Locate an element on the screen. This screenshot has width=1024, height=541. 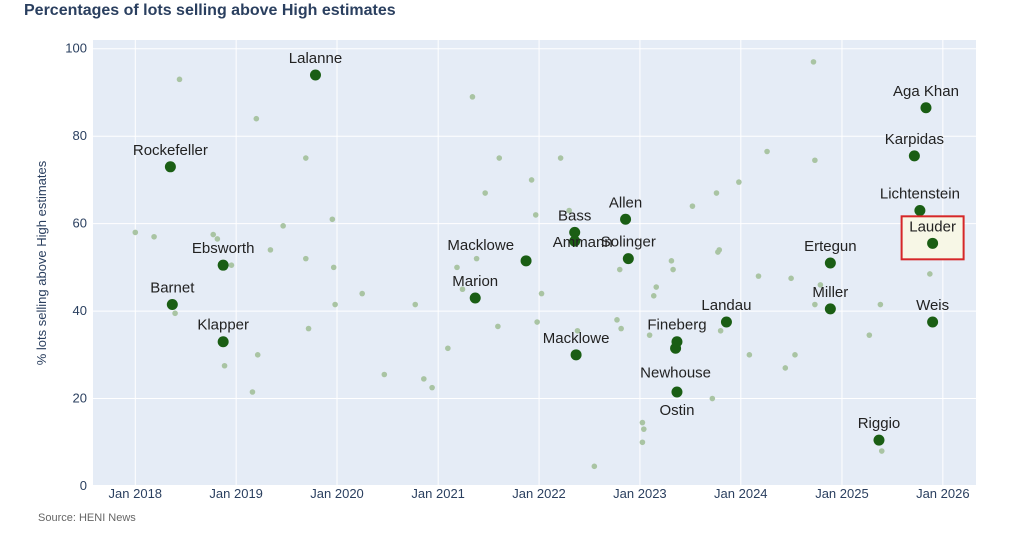
x-tick-label: Jan 2026 is located at coordinates (943, 493).